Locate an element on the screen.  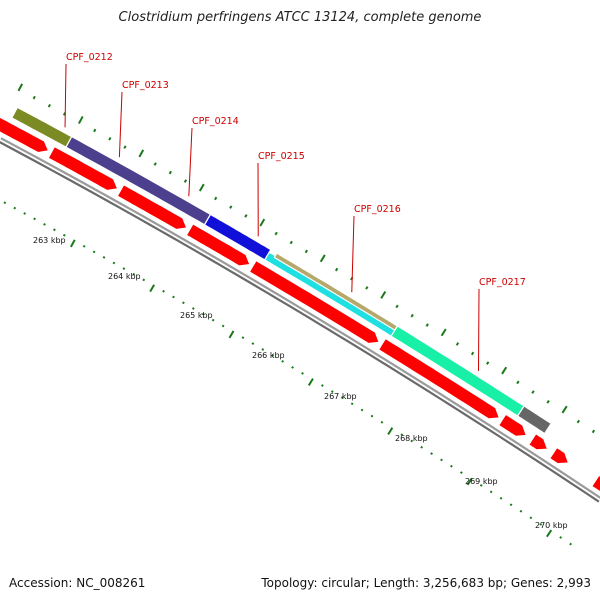
gene-bar-g0213 is located at coordinates (138, 180).